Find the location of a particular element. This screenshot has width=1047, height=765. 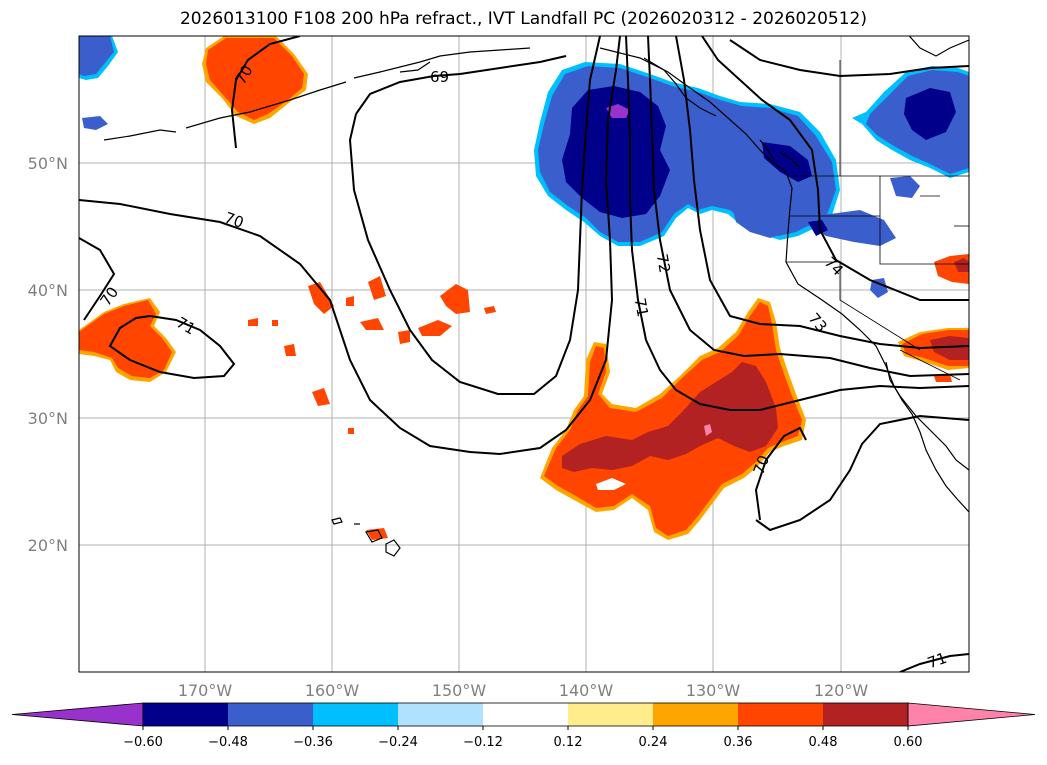

contour-72b is located at coordinates (808, 207).